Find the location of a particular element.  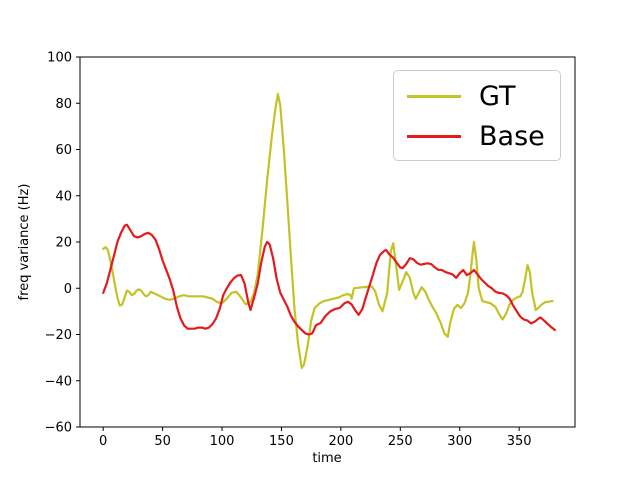

x-axis-label: time is located at coordinates (326, 458).